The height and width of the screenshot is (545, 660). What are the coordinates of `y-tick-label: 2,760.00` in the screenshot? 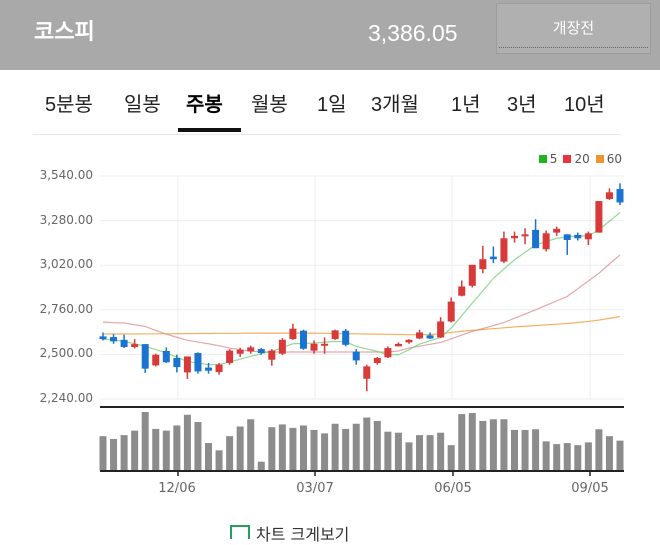 It's located at (66, 309).